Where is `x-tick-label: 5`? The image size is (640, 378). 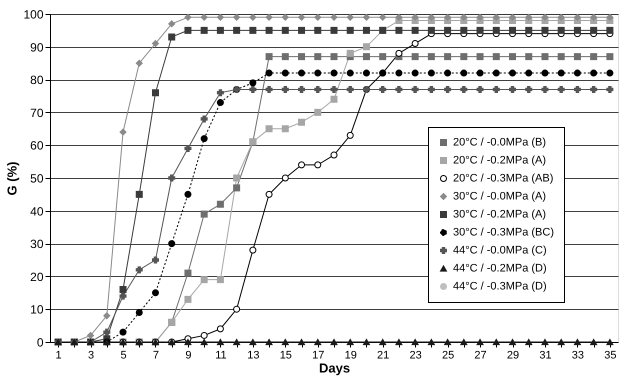
x-tick-label: 5 is located at coordinates (123, 356).